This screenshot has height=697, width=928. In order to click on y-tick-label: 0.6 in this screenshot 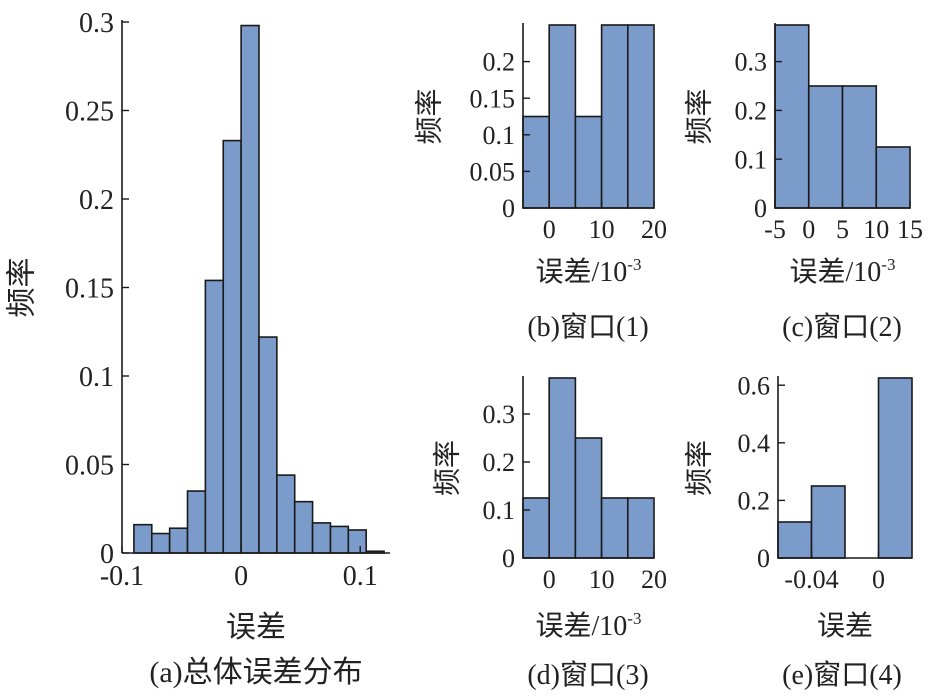, I will do `click(754, 385)`.